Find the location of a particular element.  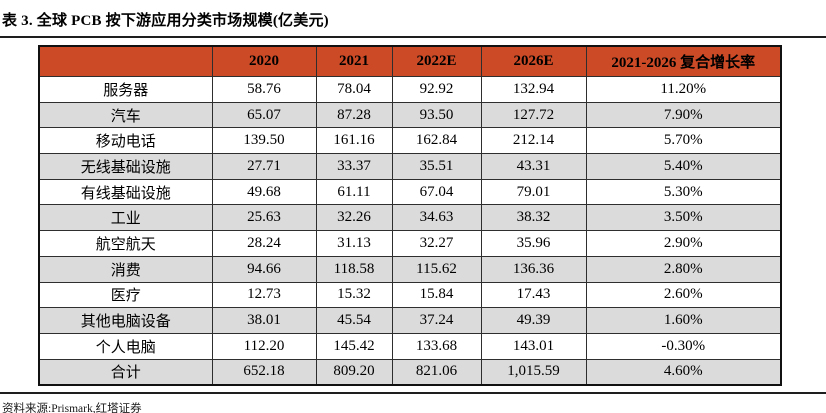

table-cell: 27.71 is located at coordinates (264, 166).